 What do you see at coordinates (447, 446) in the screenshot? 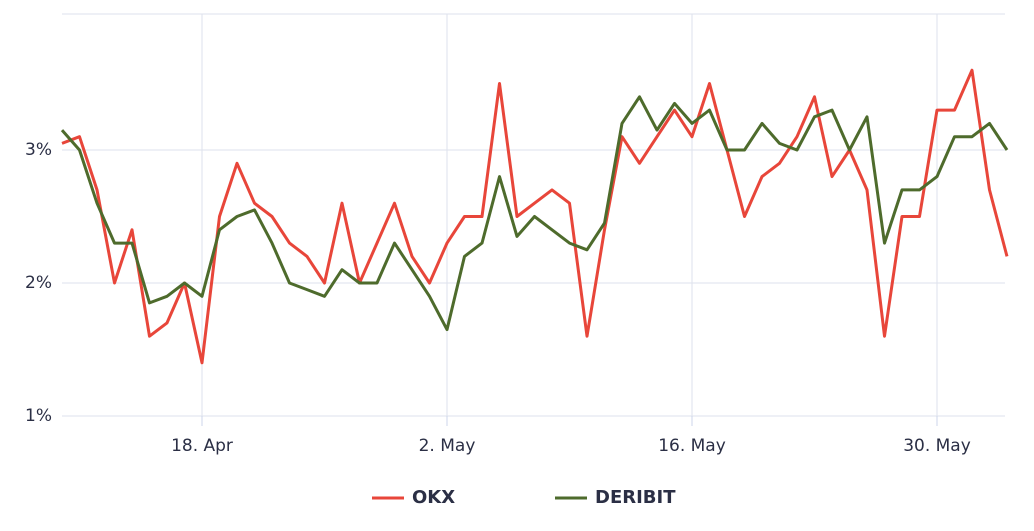
I see `x-tick-label: 2. May` at bounding box center [447, 446].